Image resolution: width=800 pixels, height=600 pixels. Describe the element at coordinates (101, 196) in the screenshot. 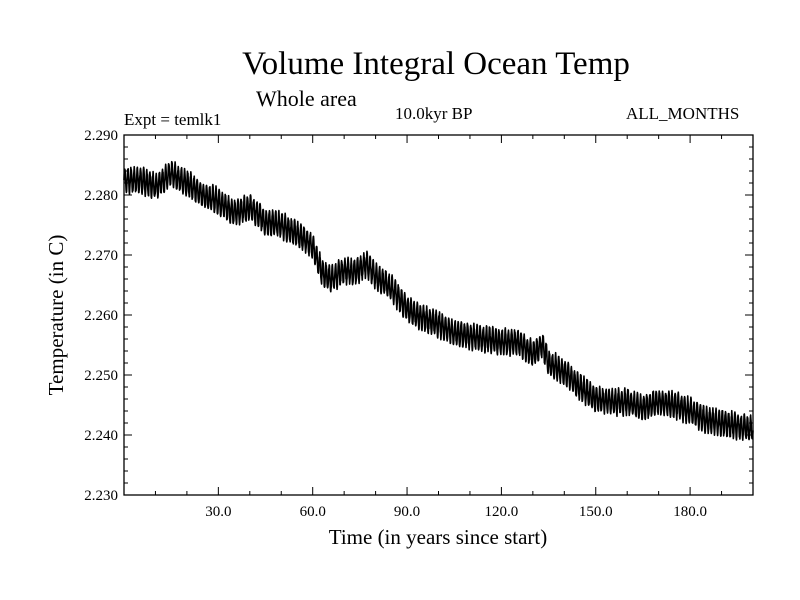

I see `y-tick-label: 2.280` at that location.